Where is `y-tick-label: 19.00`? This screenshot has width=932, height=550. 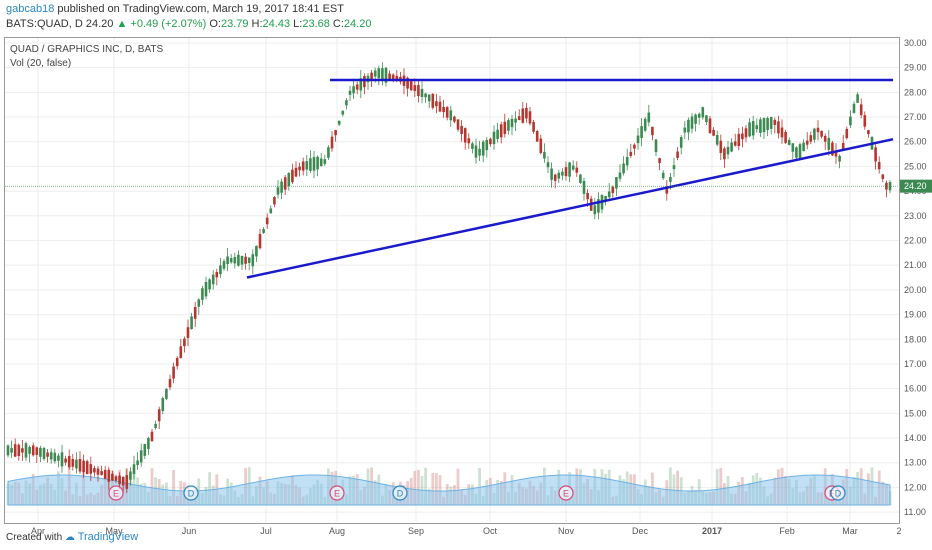
y-tick-label: 19.00 is located at coordinates (915, 315).